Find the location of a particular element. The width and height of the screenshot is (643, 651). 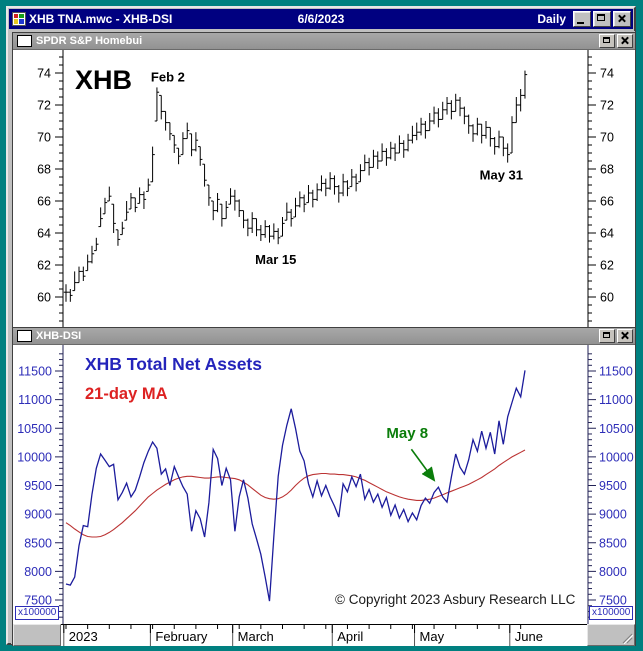

month-label: May is located at coordinates (432, 636).